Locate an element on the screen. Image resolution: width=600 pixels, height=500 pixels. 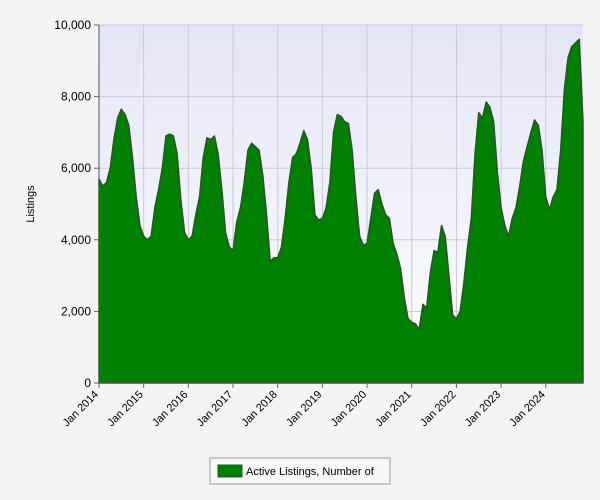
x-tick-label: Jan 2024 is located at coordinates (527, 409).